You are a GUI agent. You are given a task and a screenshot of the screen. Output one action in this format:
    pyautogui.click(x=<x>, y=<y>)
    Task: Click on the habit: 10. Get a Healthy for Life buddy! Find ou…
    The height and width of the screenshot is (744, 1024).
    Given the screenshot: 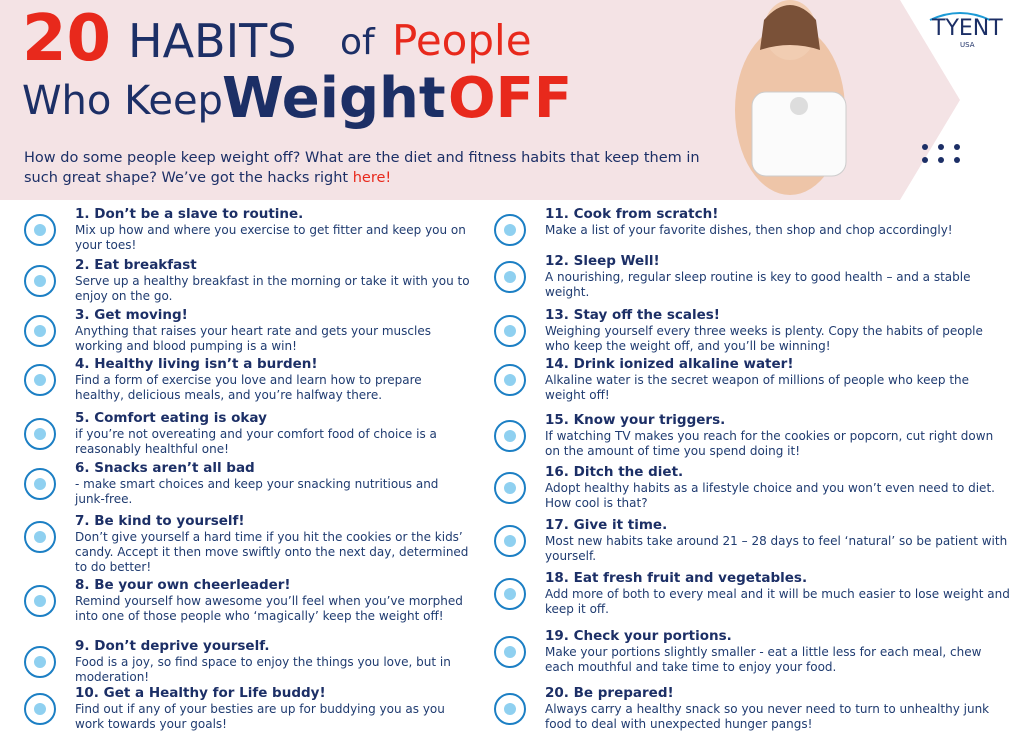 What is the action you would take?
    pyautogui.click(x=272, y=708)
    